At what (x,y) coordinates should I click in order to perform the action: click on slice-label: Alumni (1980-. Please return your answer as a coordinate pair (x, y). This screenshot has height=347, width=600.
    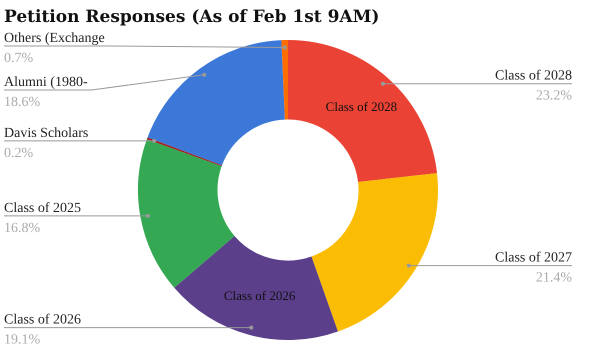
    Looking at the image, I should click on (46, 82).